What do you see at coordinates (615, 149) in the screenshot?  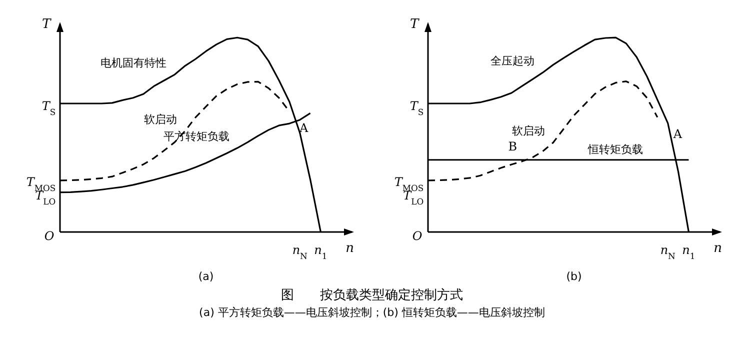 I see `series-label: 恒转矩负载` at bounding box center [615, 149].